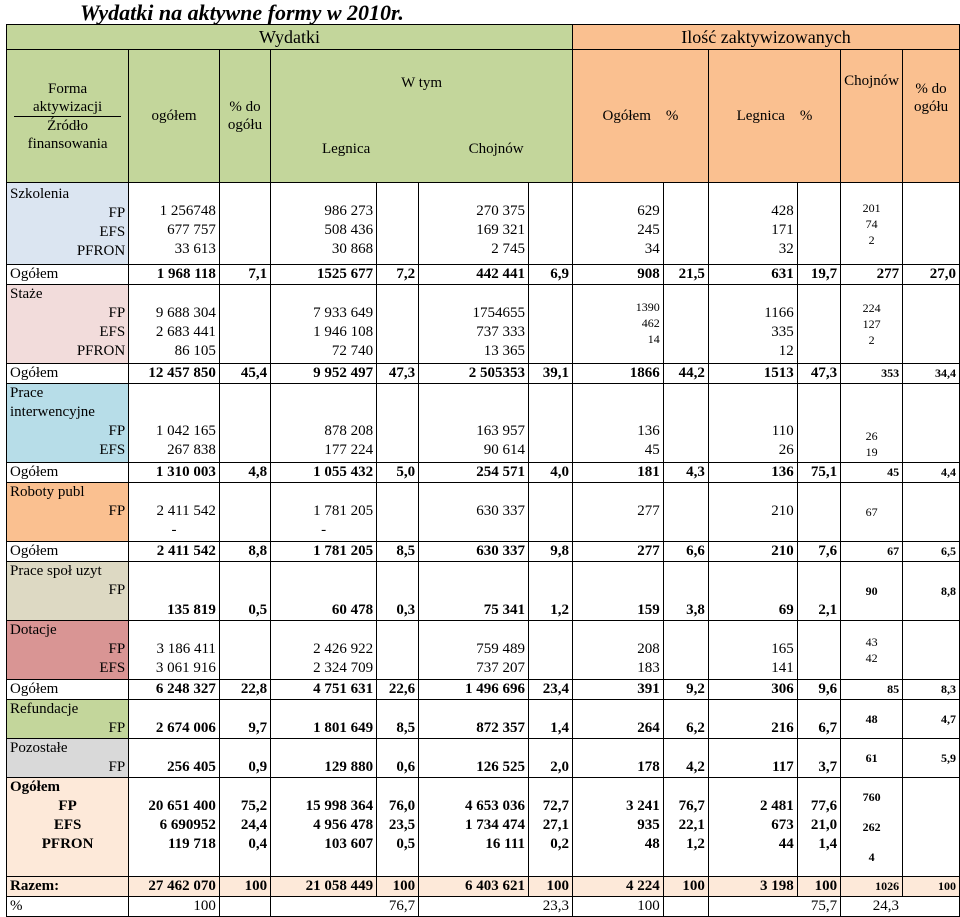  Describe the element at coordinates (752, 512) in the screenshot. I see `roboty-il-legnica: 210` at that location.